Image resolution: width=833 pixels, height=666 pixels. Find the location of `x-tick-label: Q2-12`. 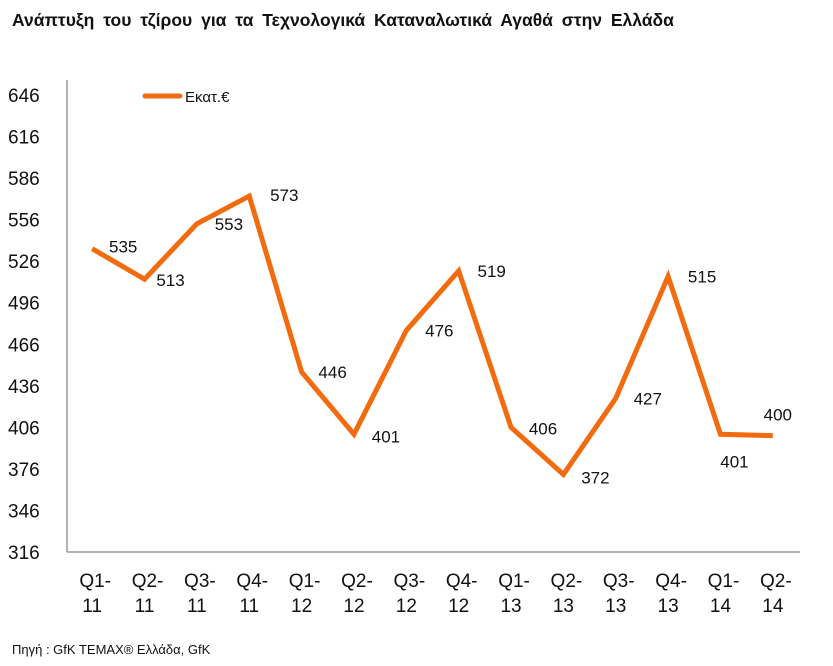

x-tick-label: Q2-12 is located at coordinates (357, 594).